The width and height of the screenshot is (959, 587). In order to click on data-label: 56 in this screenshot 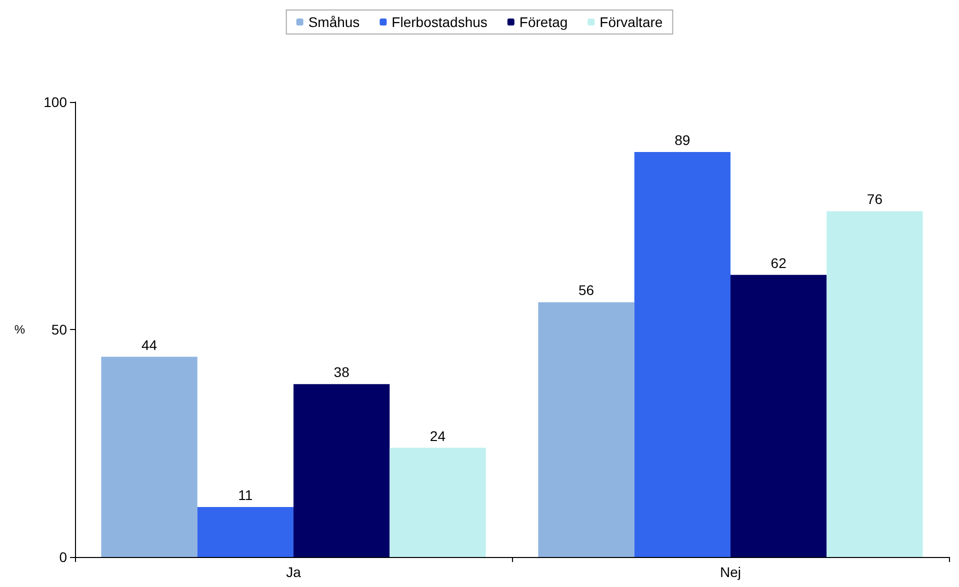, I will do `click(586, 290)`.